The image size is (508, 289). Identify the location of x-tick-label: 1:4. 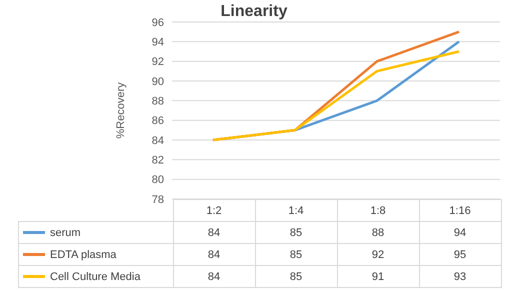
(296, 211).